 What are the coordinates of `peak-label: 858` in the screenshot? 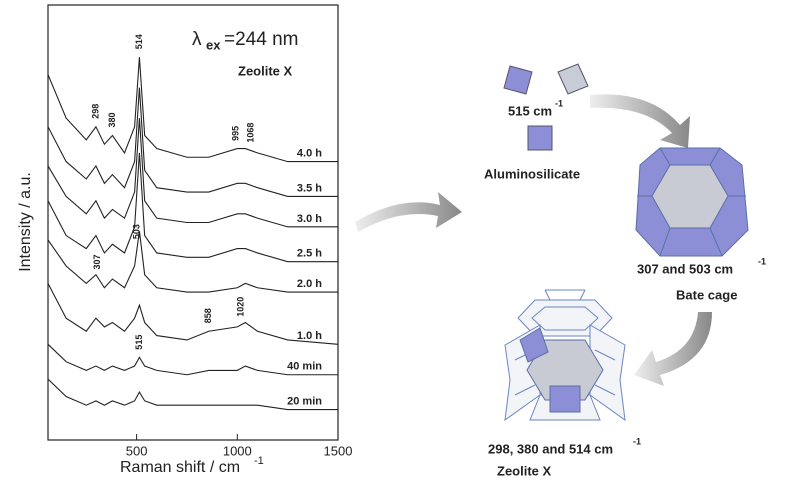 It's located at (208, 315).